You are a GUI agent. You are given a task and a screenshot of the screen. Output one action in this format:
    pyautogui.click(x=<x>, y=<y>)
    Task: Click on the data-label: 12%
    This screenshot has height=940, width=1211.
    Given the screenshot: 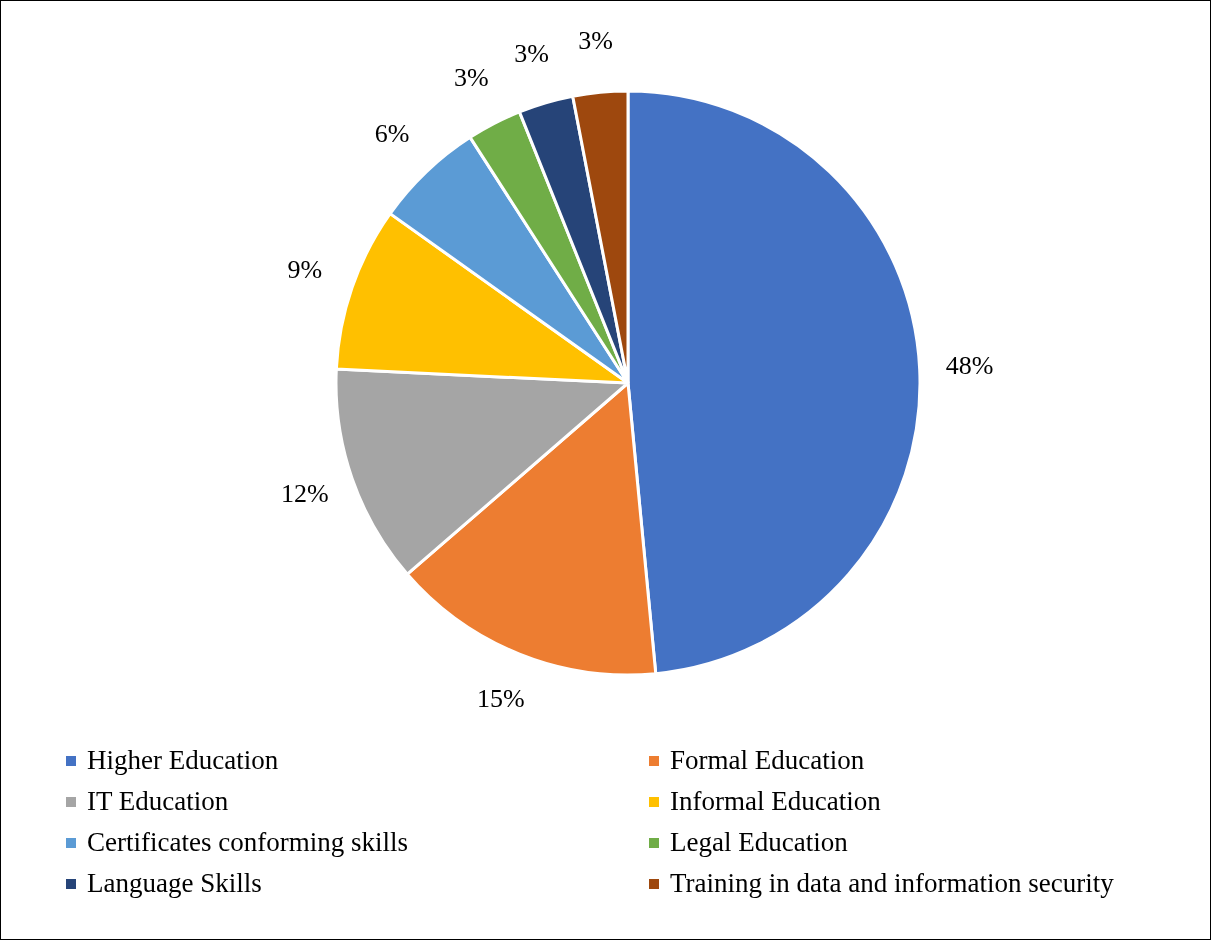 What is the action you would take?
    pyautogui.click(x=304, y=493)
    